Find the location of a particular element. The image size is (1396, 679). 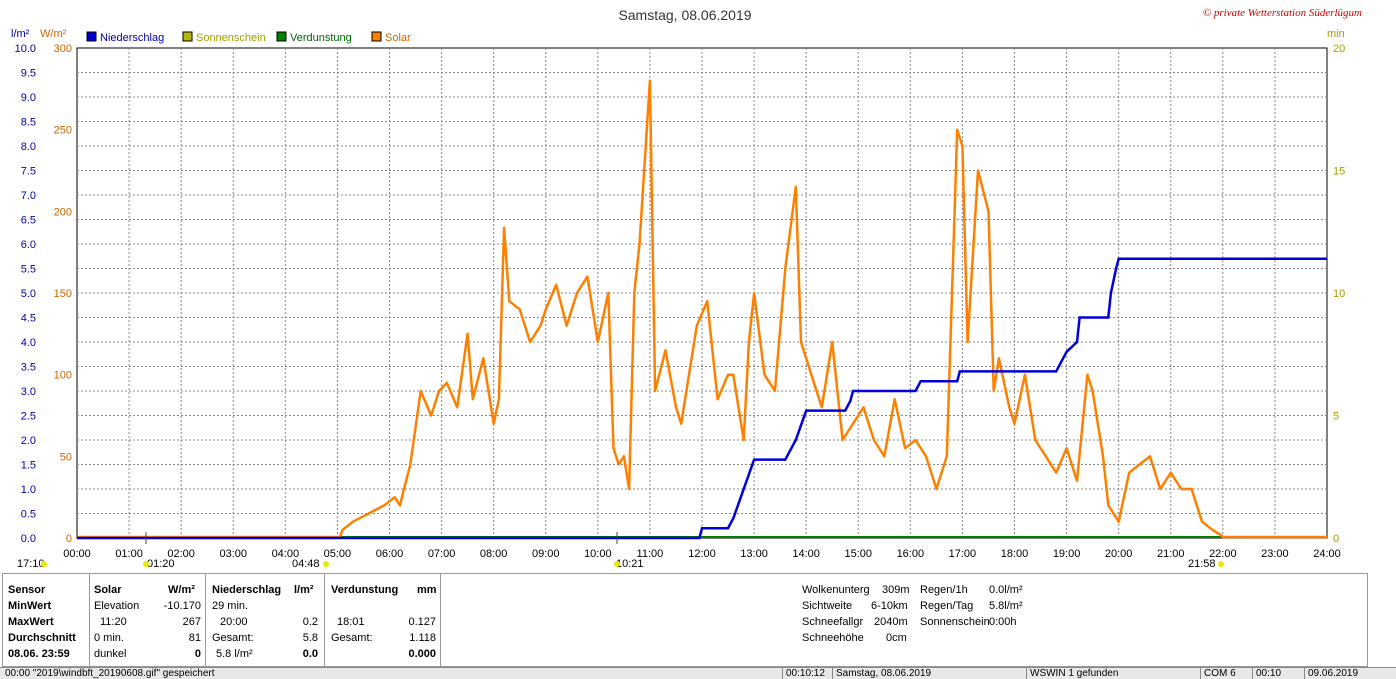

y-left2-tick: 50 is located at coordinates (66, 457).